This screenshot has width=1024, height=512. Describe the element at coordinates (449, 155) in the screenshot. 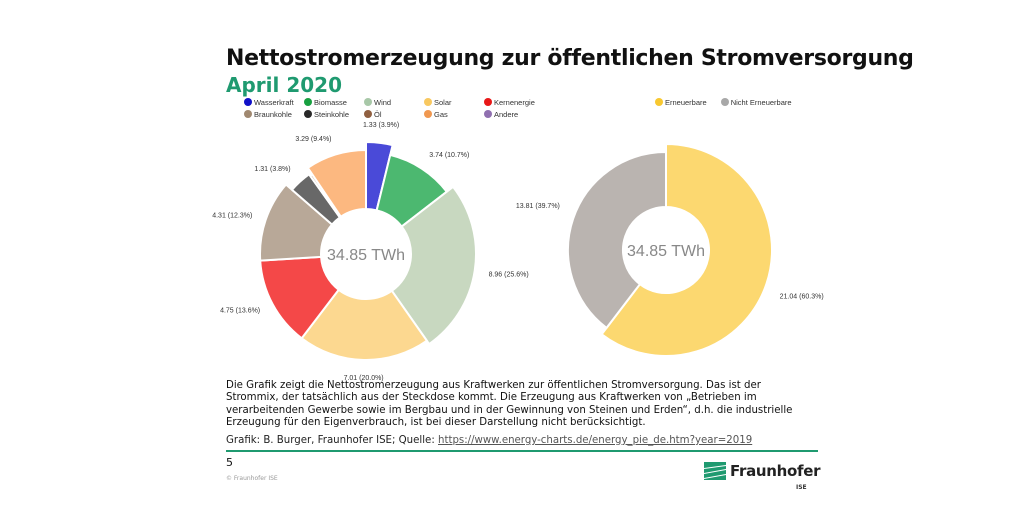

I see `slice-label: 3.74 (10.7%)` at that location.